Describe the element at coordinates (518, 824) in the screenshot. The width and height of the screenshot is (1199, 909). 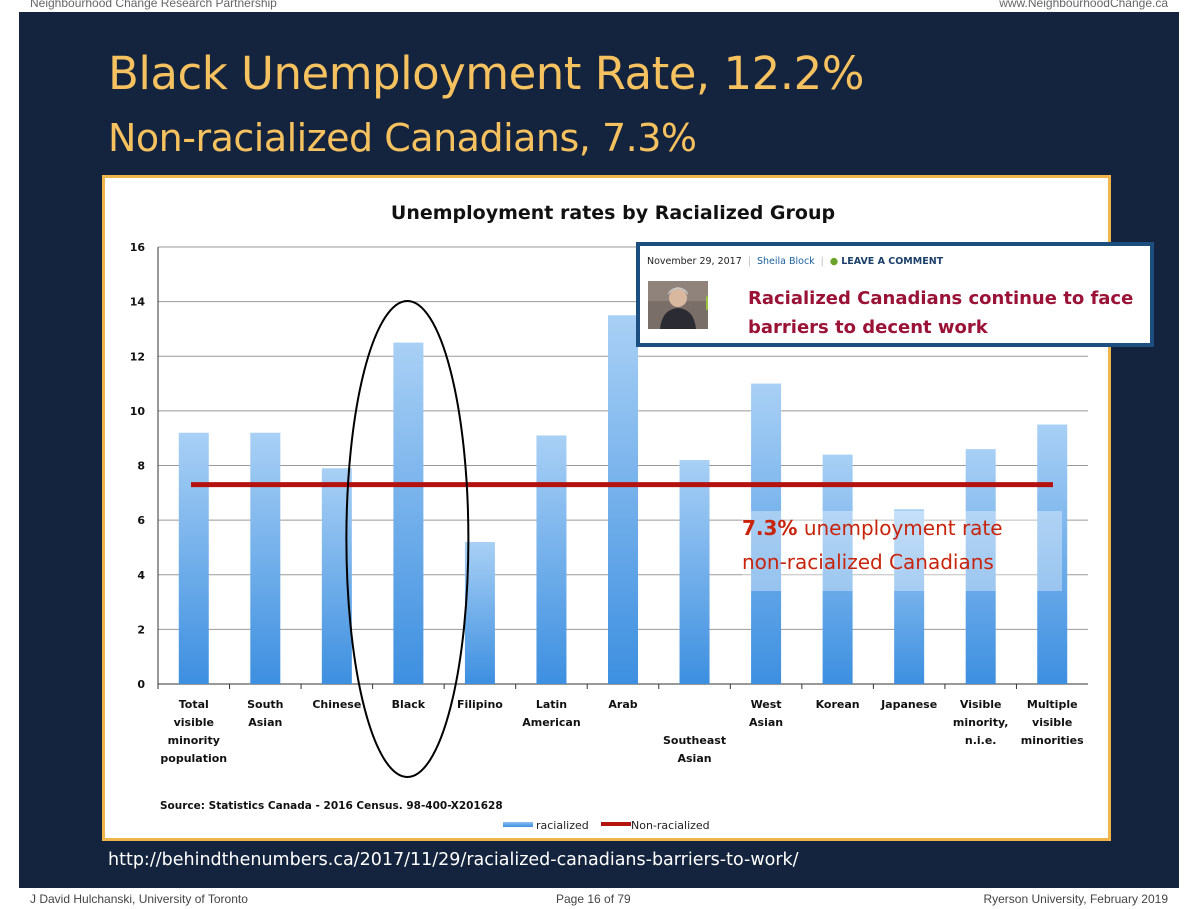
I see `legend-racialized-swatch` at that location.